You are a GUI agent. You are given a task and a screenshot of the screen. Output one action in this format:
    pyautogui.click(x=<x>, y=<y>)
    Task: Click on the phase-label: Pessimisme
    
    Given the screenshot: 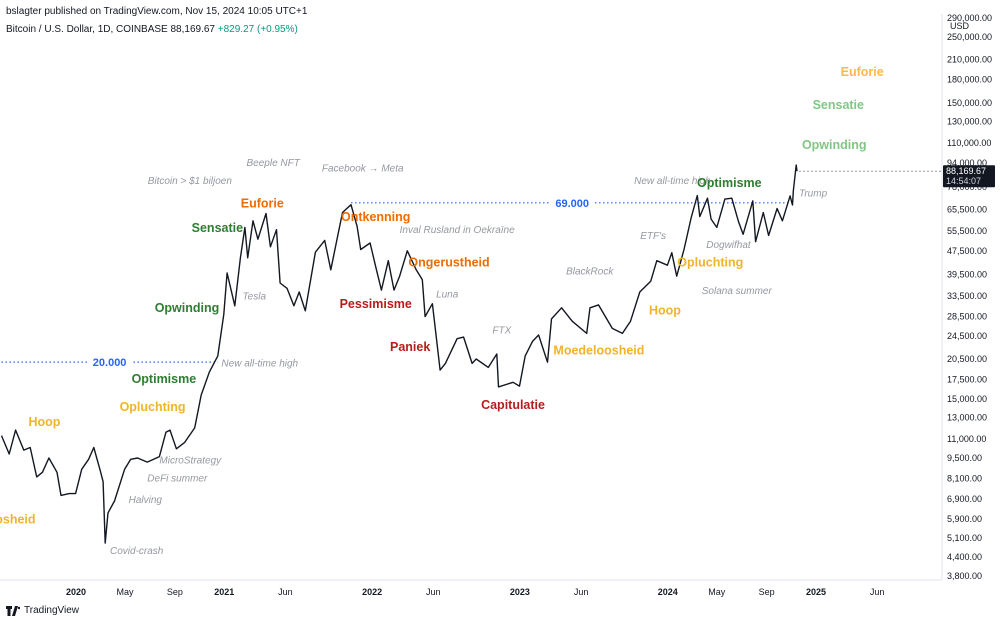 What is the action you would take?
    pyautogui.click(x=376, y=304)
    